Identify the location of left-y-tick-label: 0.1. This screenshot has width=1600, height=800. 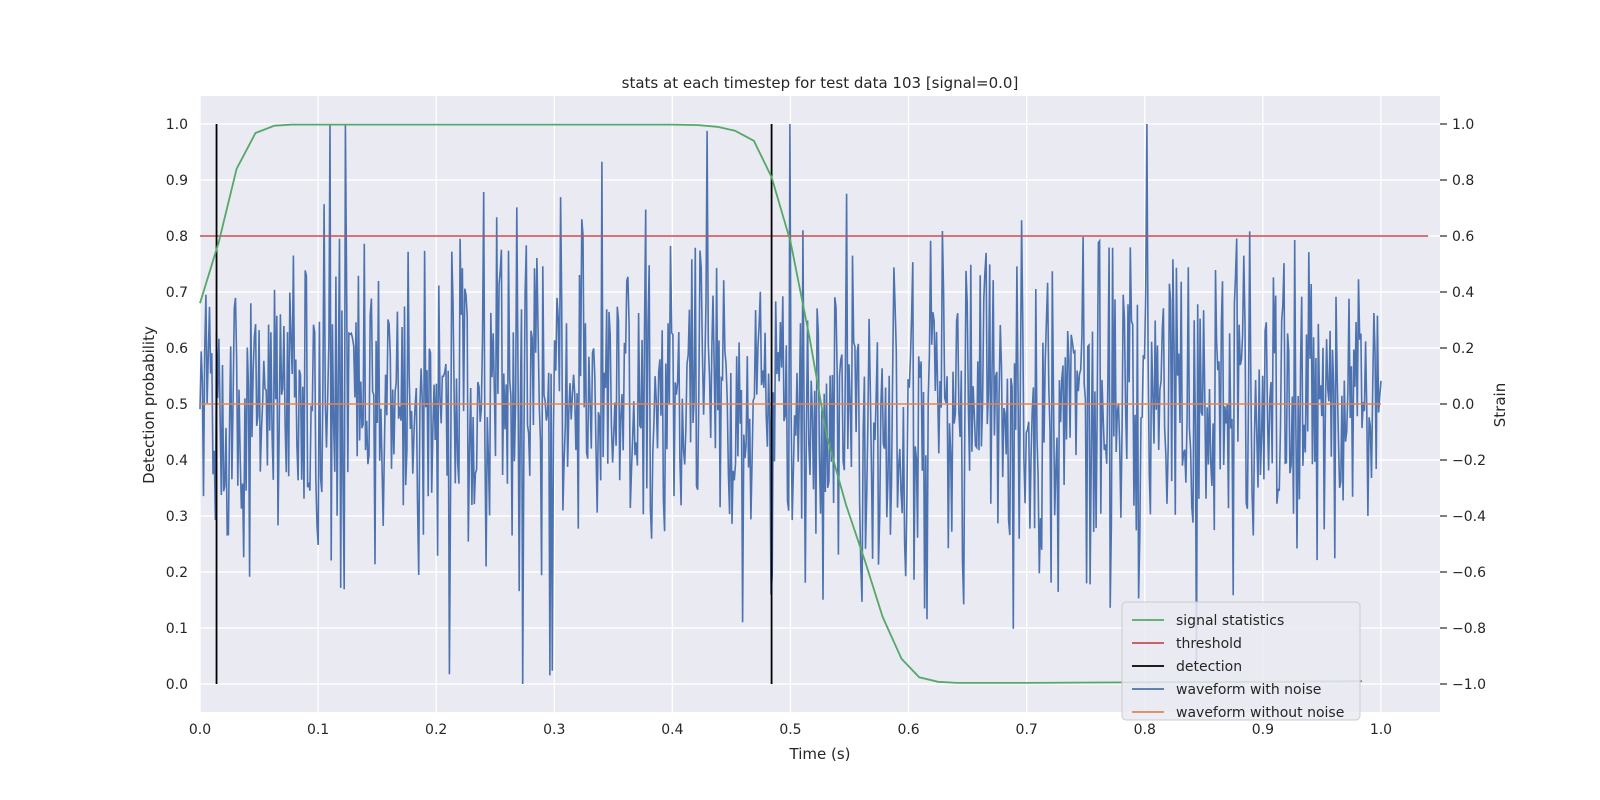
(177, 629).